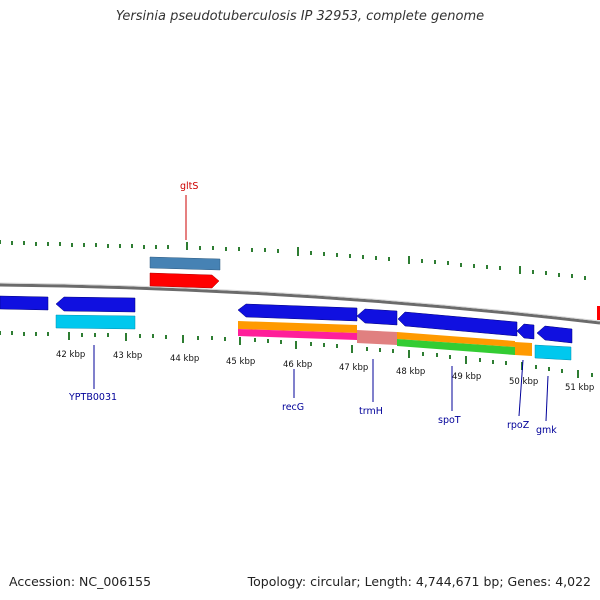 The image size is (600, 600). What do you see at coordinates (293, 407) in the screenshot?
I see `recG-label: recG` at bounding box center [293, 407].